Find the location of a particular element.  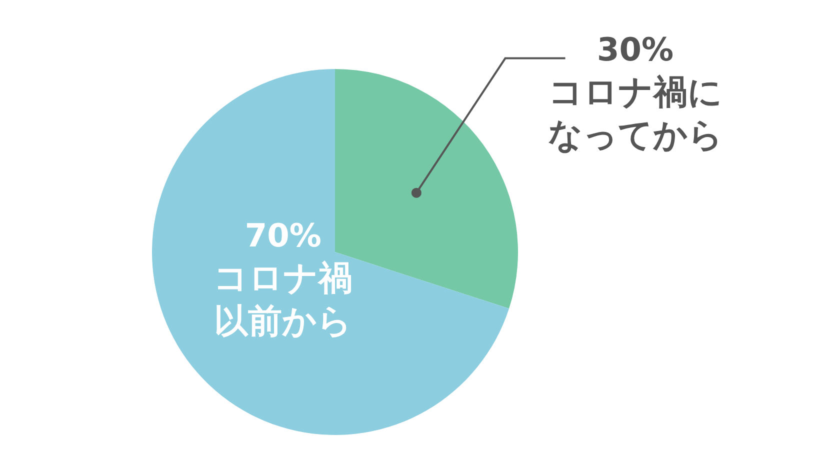

data-label: 30% is located at coordinates (635, 49).